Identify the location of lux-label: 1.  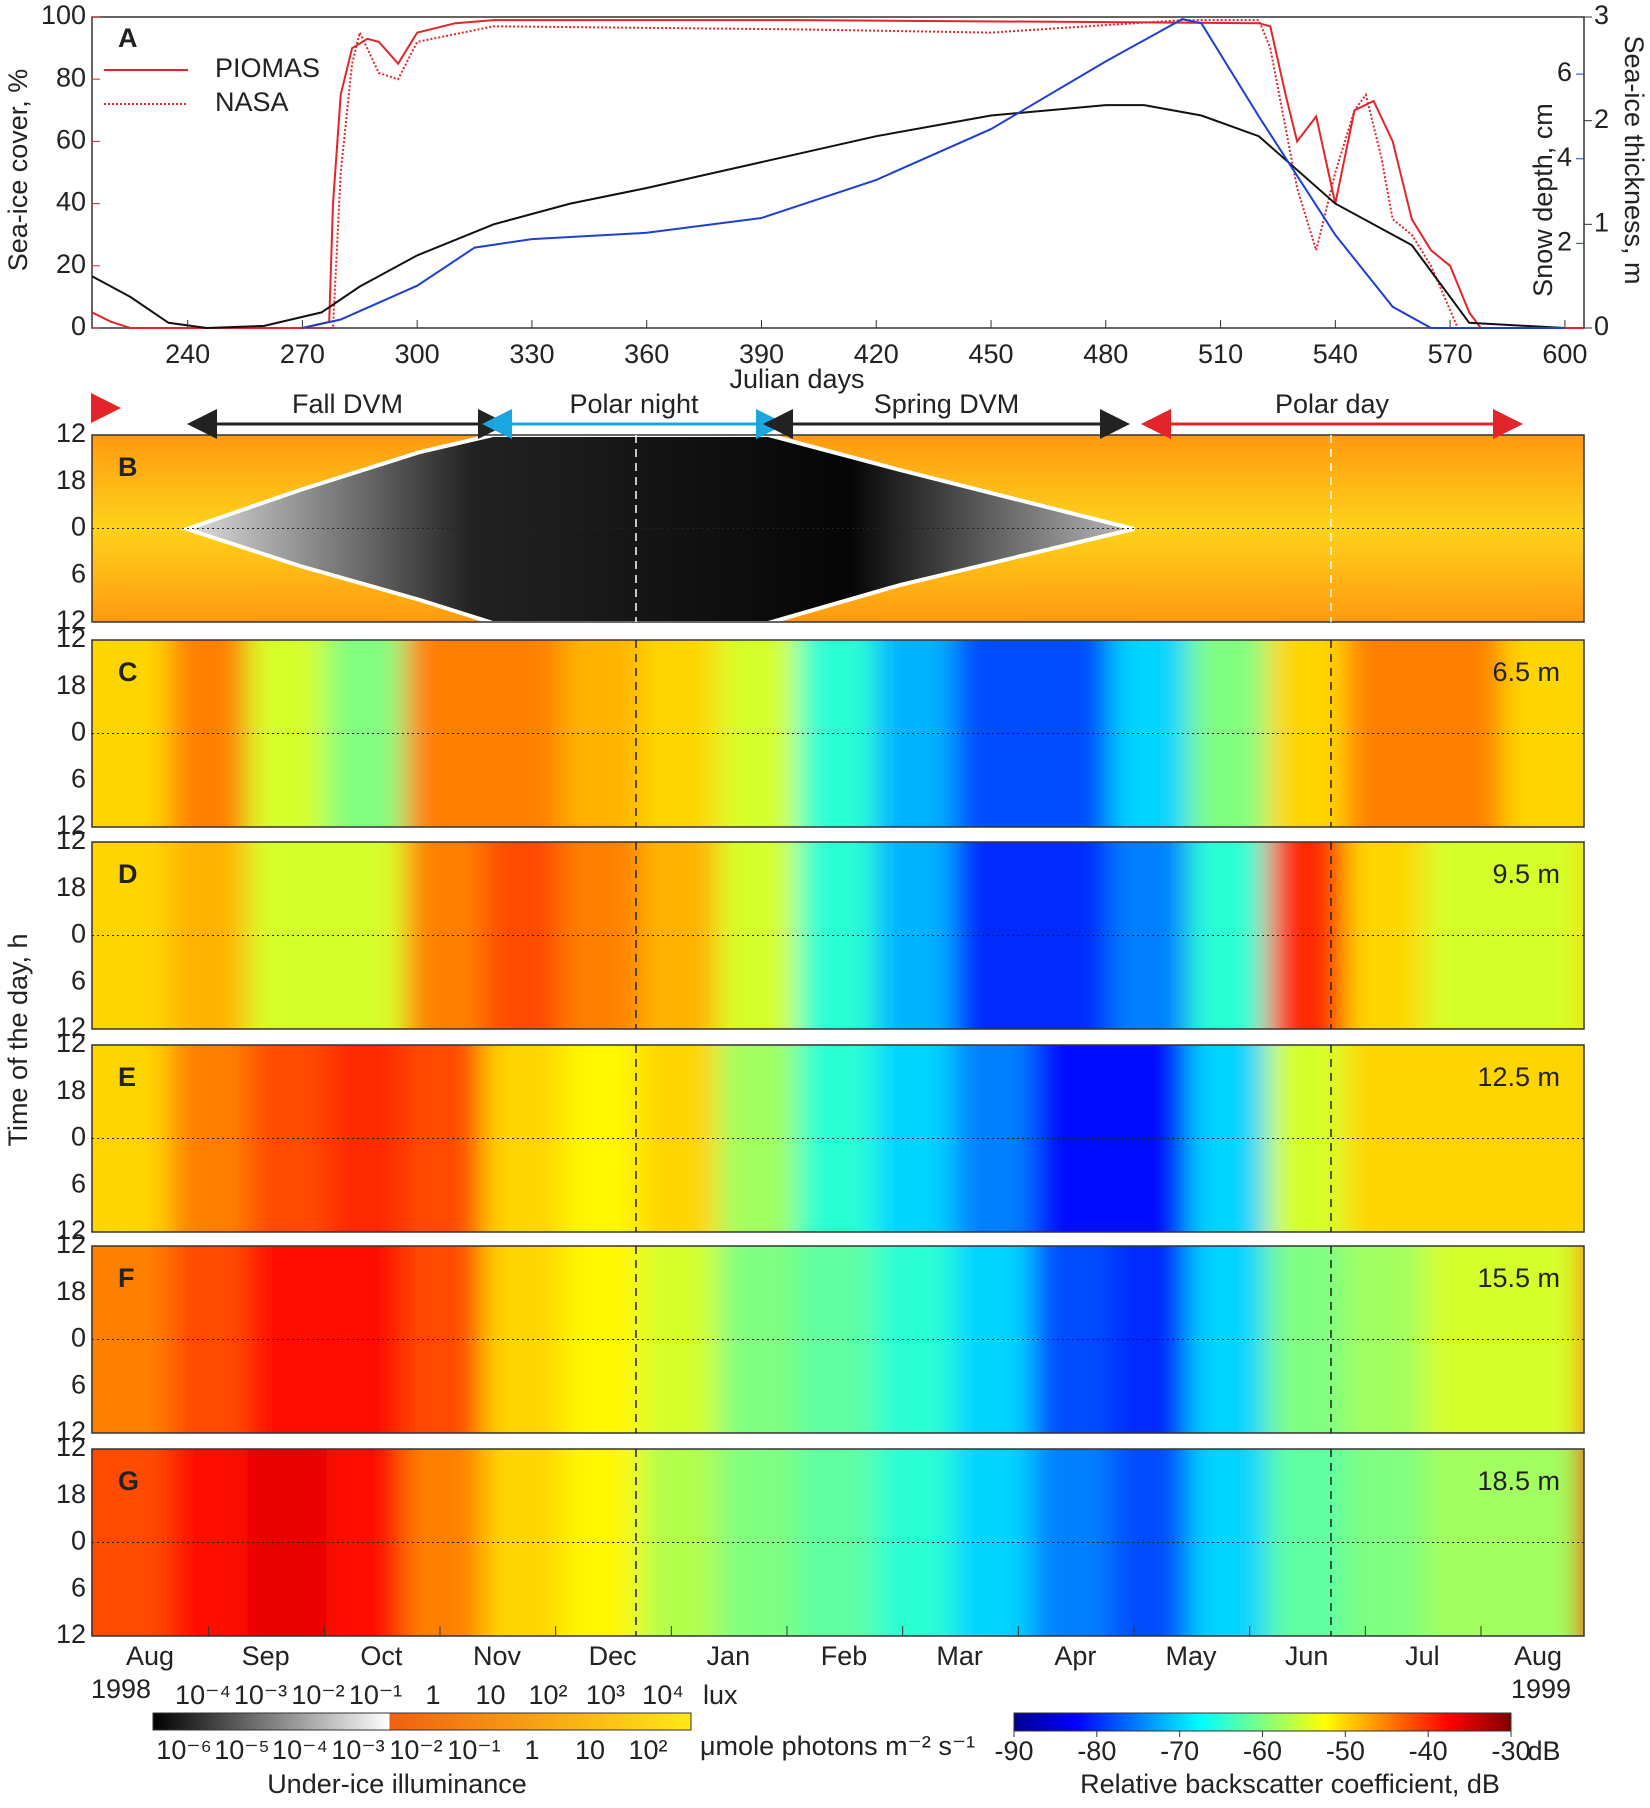
(432, 1695).